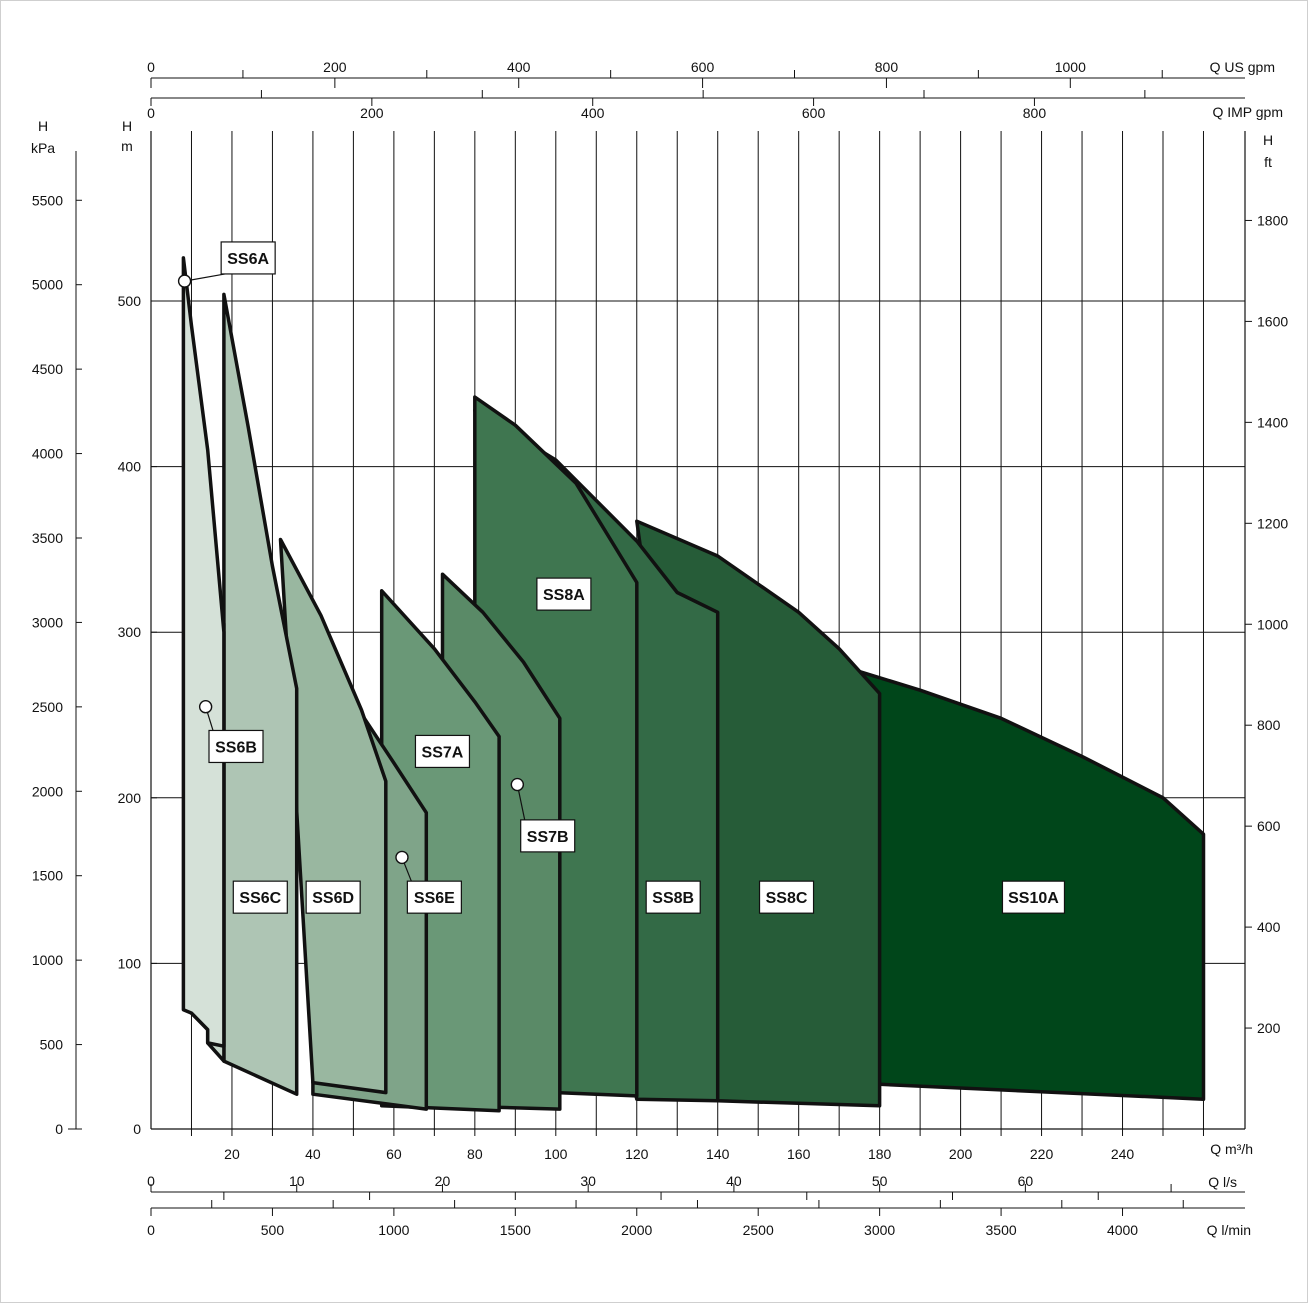  I want to click on tick-label-kpa: 500, so click(52, 1045).